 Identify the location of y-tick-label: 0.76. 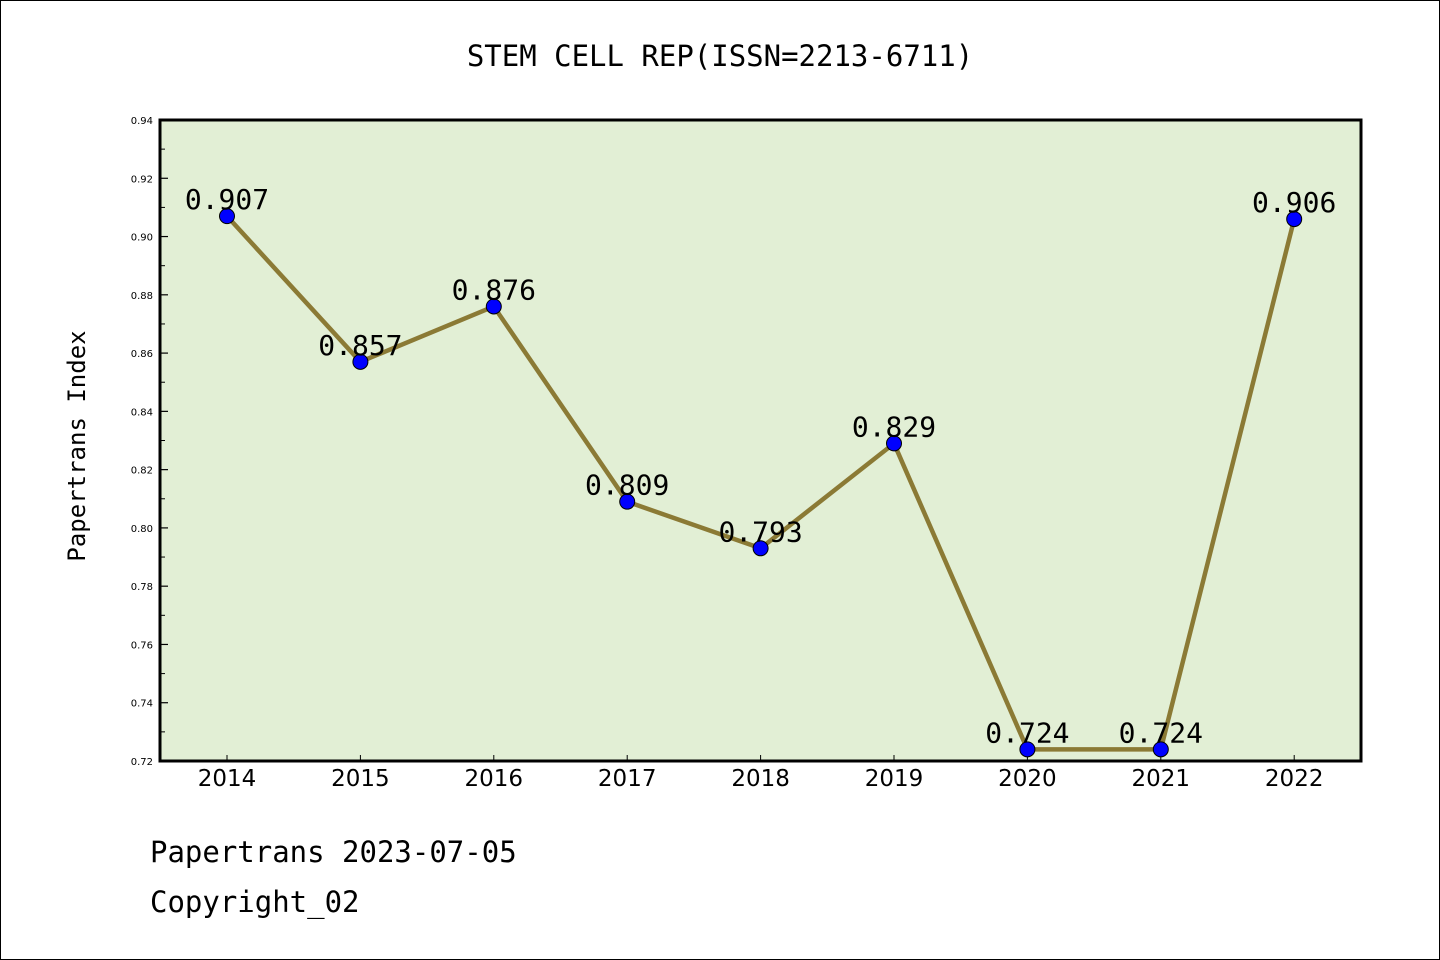
(142, 645).